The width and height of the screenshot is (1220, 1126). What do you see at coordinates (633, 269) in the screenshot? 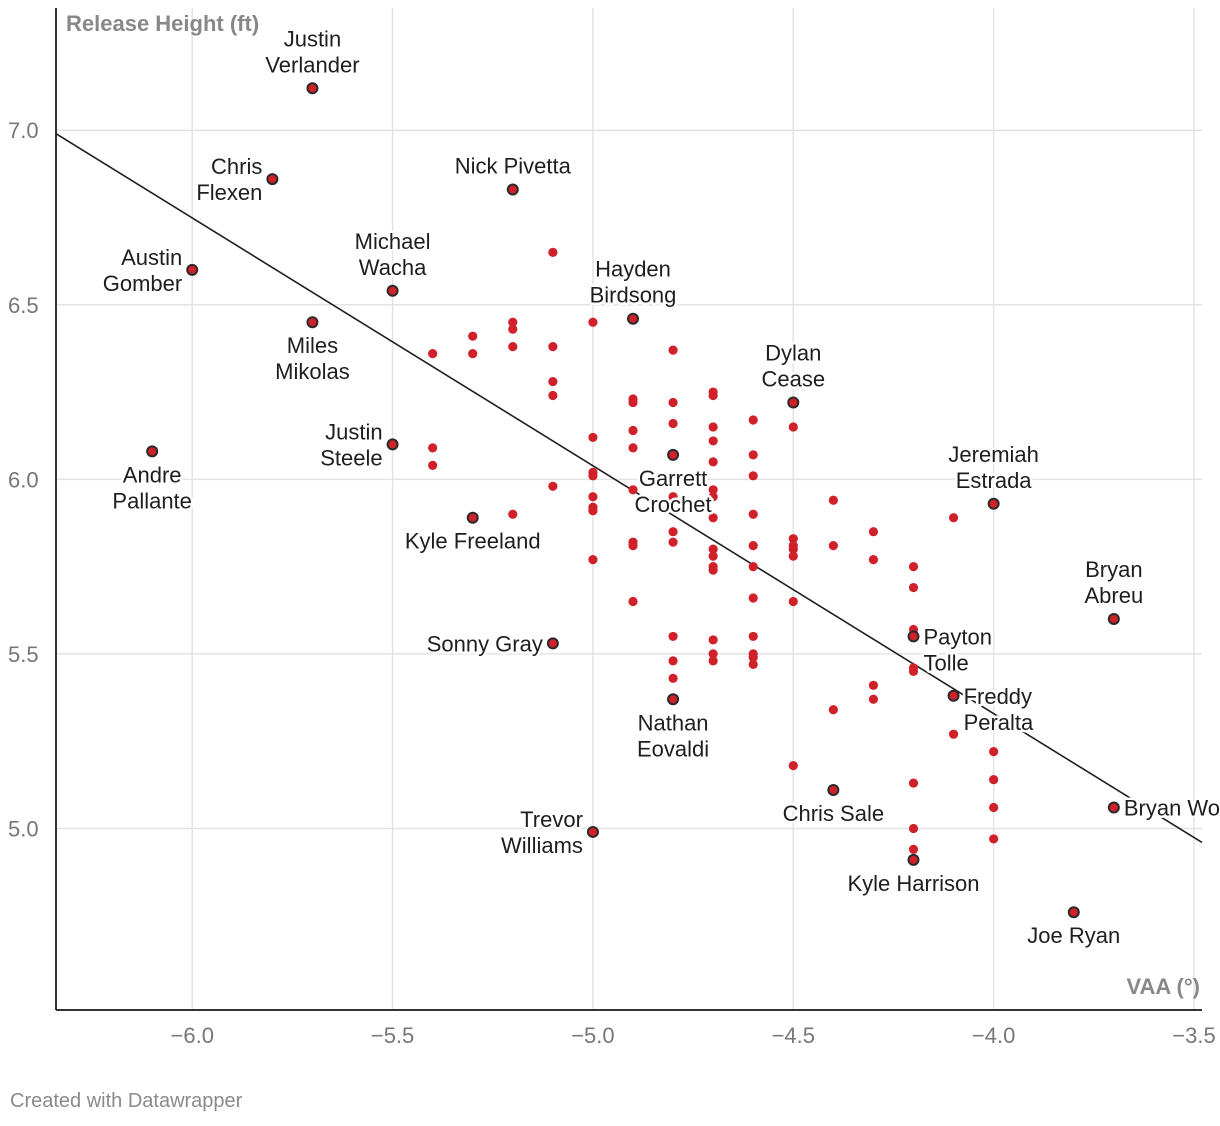
I see `point-label-line: Hayden` at bounding box center [633, 269].